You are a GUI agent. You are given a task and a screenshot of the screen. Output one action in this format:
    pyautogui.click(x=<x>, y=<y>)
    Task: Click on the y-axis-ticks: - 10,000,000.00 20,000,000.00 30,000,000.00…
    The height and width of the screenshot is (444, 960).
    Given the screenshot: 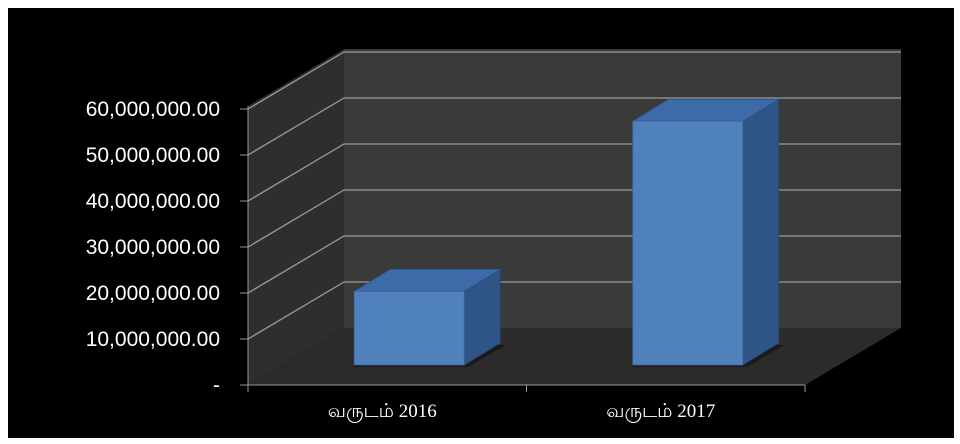 What is the action you would take?
    pyautogui.click(x=167, y=247)
    